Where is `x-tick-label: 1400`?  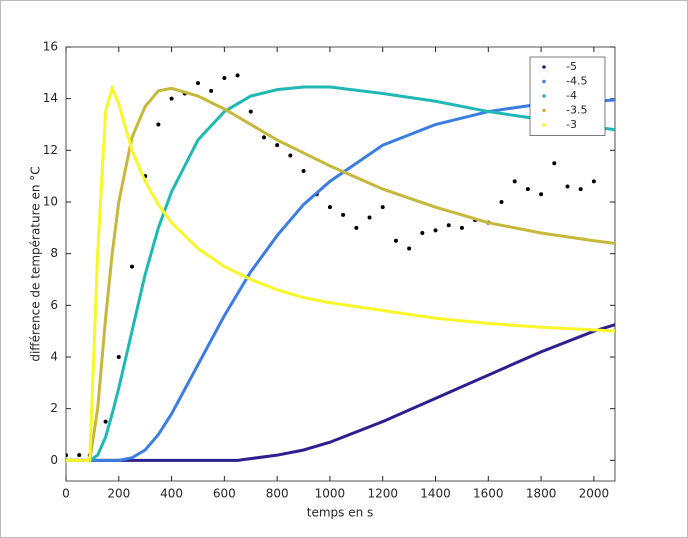 x-tick-label: 1400 is located at coordinates (435, 494).